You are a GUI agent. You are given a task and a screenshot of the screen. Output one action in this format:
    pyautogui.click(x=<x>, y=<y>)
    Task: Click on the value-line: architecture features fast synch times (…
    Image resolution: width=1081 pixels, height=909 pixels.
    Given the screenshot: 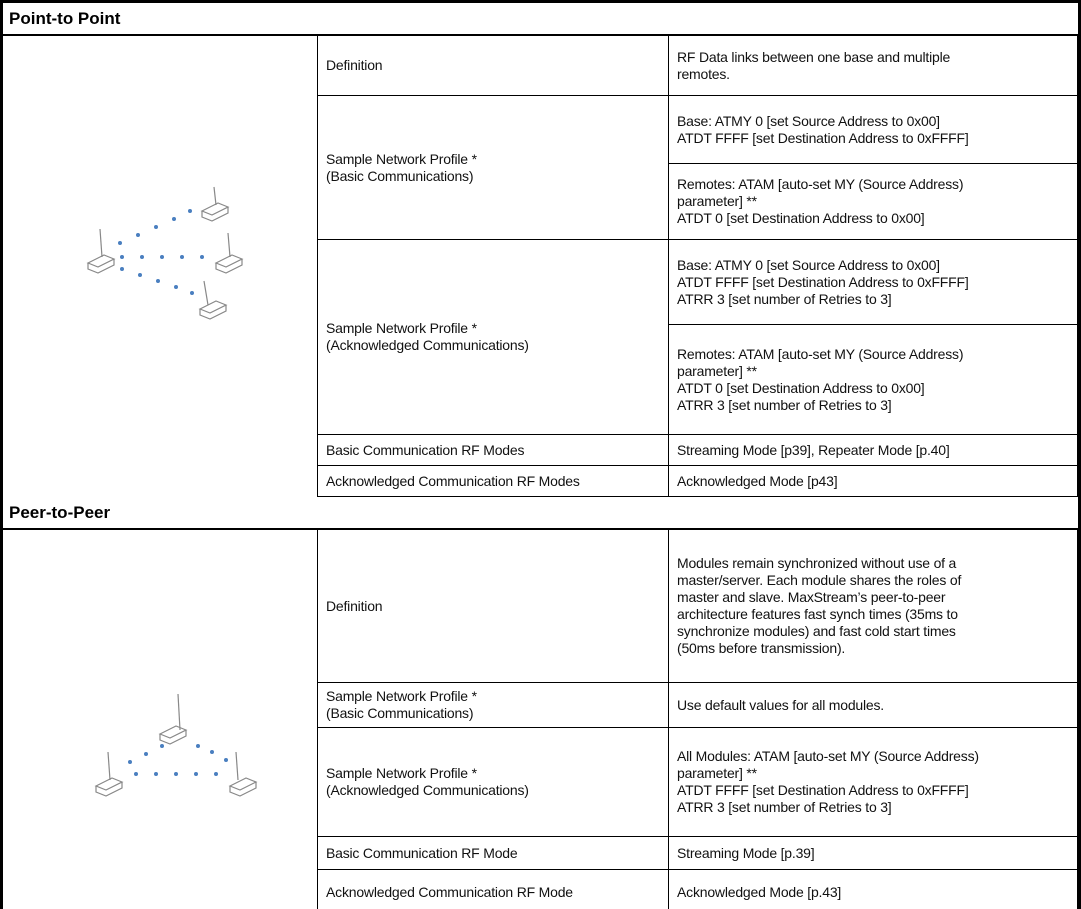 What is the action you would take?
    pyautogui.click(x=817, y=614)
    